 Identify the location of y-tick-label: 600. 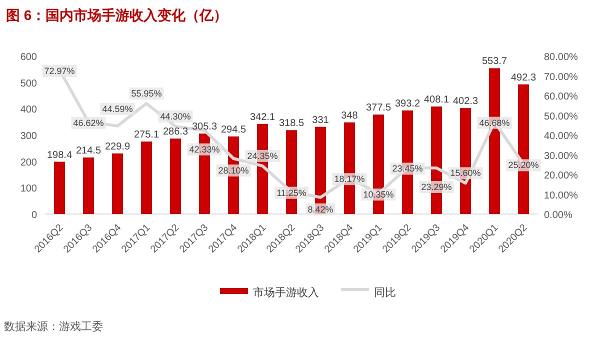
(29, 57).